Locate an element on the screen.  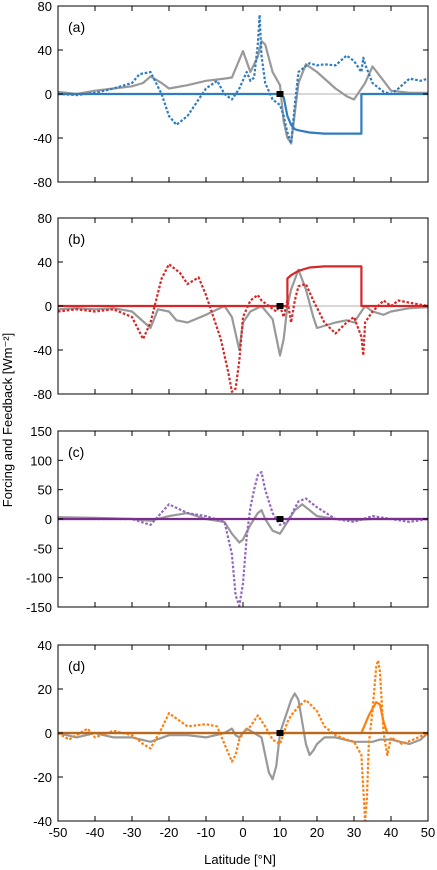
x-tick-label: -10 is located at coordinates (206, 832).